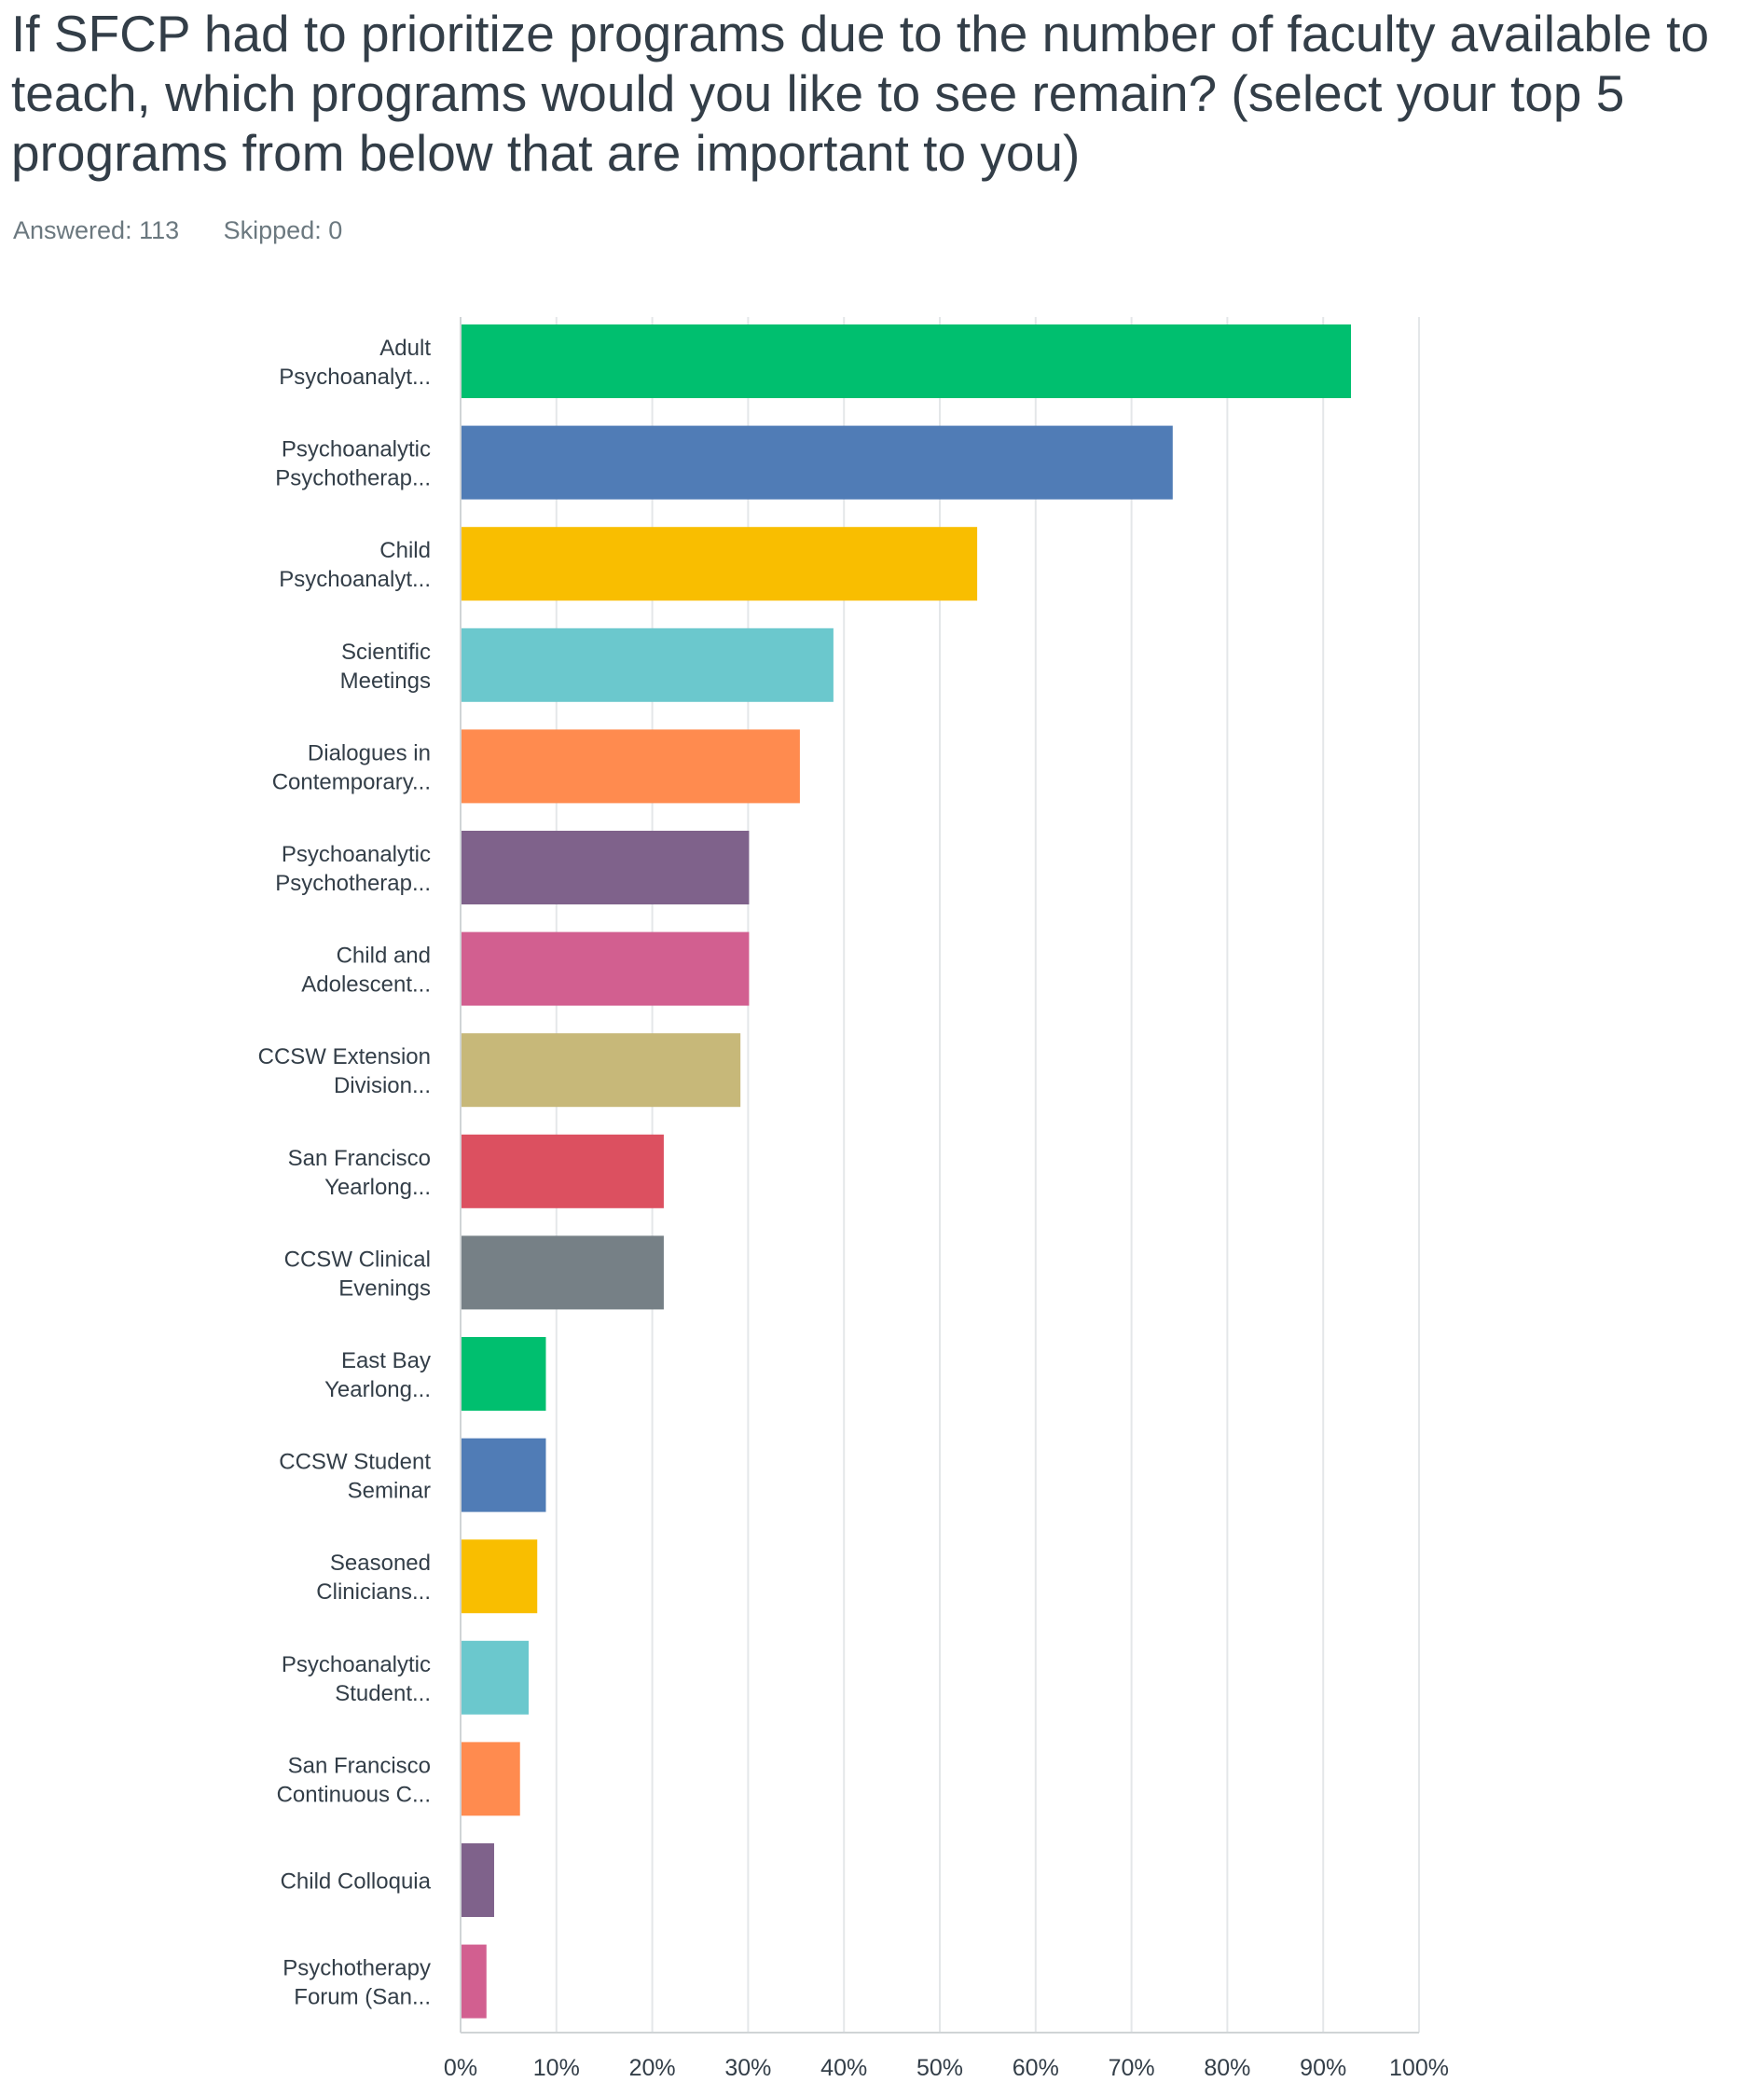  I want to click on x-tick-label: 40%, so click(843, 2068).